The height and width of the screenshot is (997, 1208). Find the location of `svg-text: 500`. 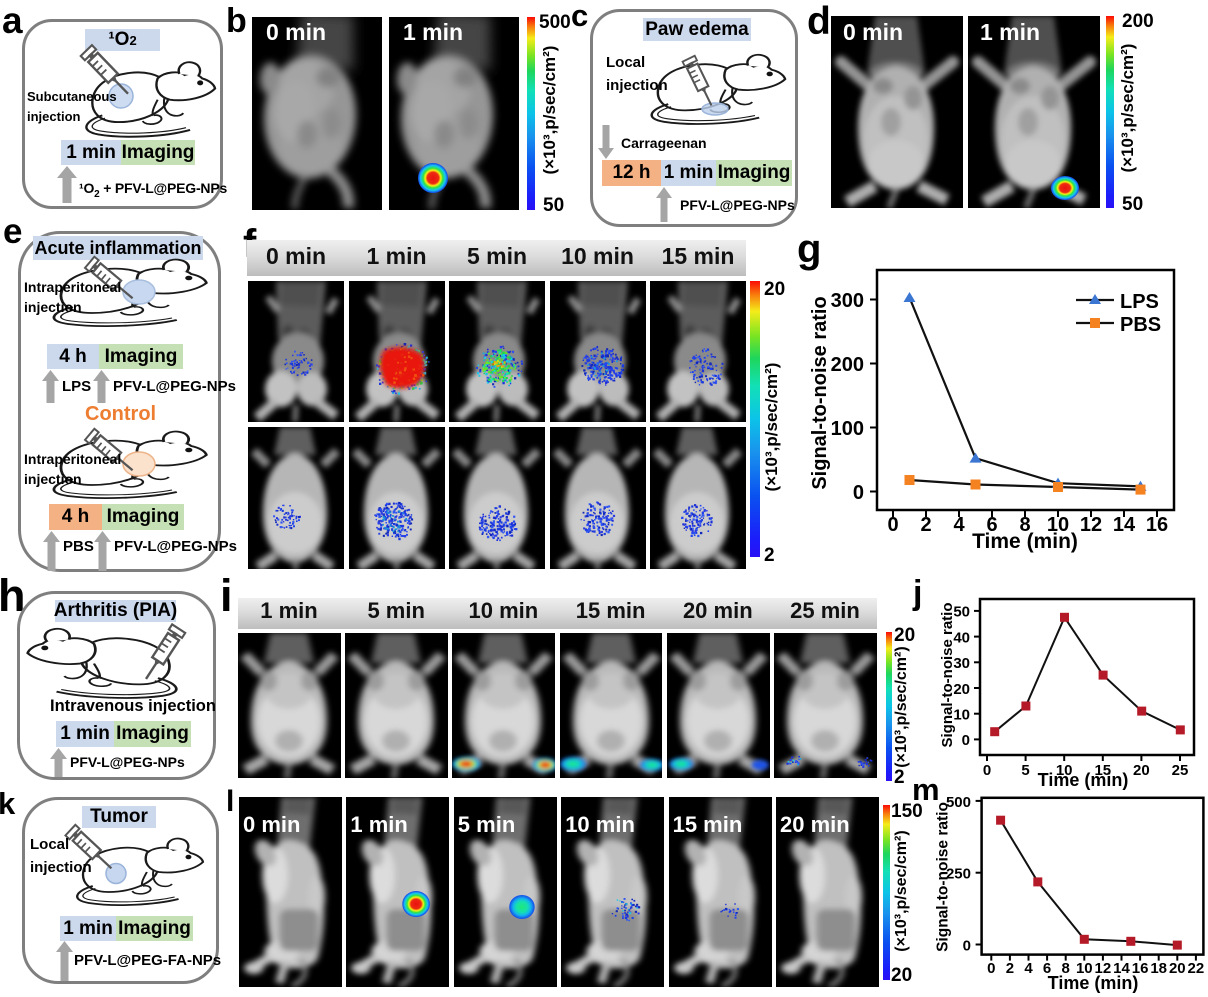

svg-text: 500 is located at coordinates (958, 802).